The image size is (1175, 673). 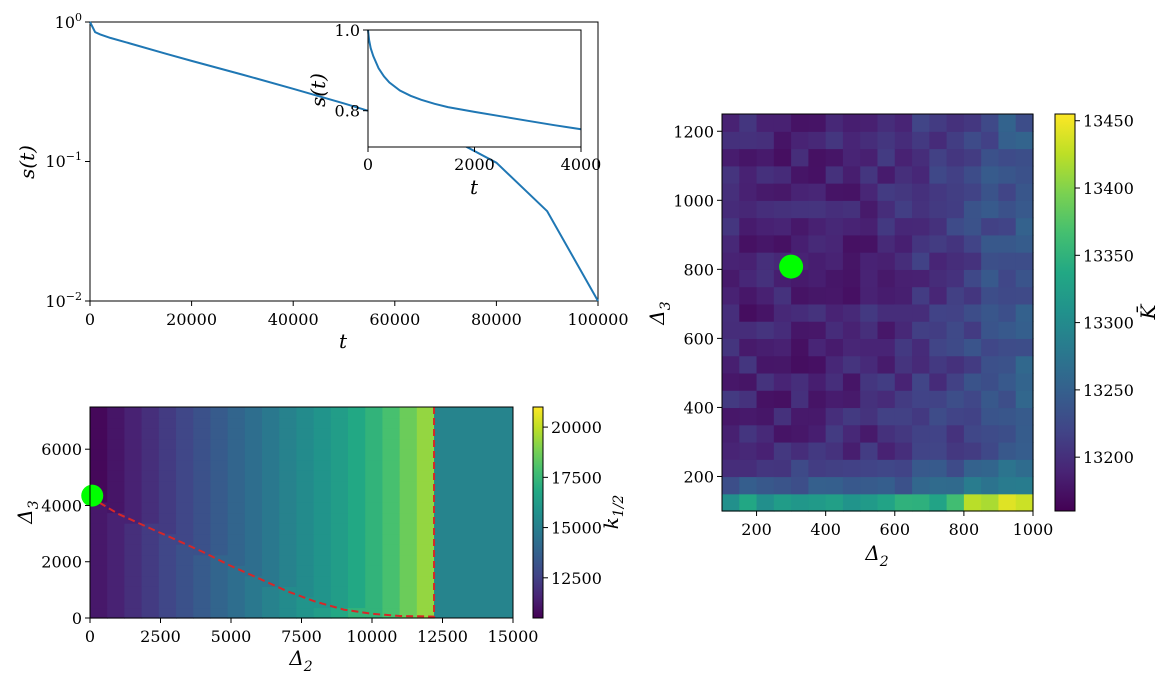 I want to click on main-xtick-label: 60000, so click(x=394, y=319).